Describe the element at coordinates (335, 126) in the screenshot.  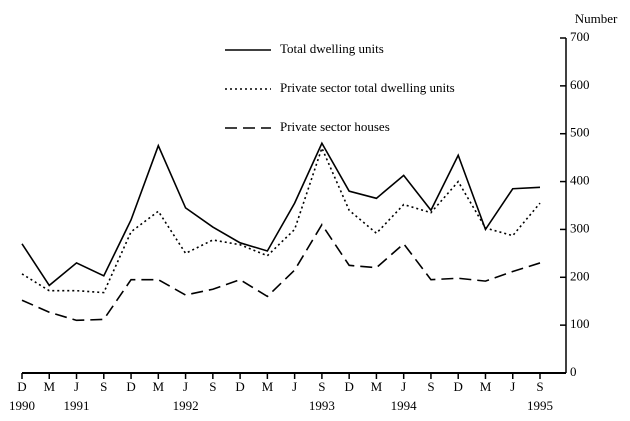
I see `legend-label: Private sector houses` at that location.